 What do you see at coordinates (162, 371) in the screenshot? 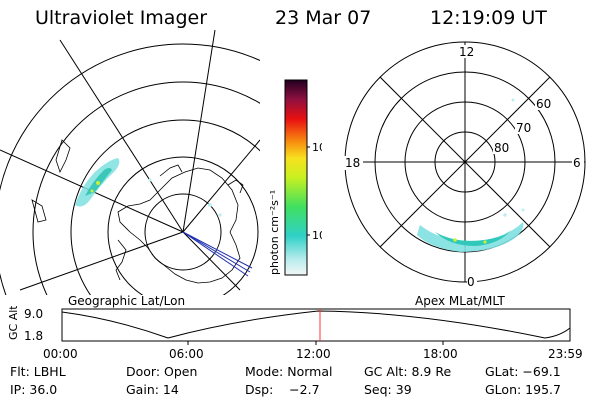
I see `info-door: Door: Open` at bounding box center [162, 371].